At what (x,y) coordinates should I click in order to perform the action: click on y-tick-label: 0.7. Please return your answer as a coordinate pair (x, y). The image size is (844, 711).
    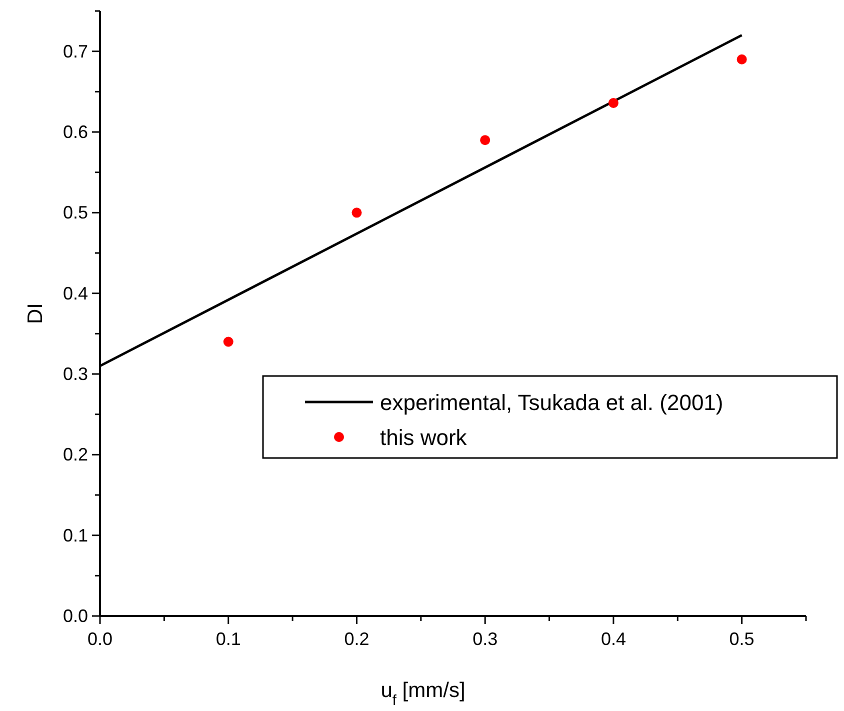
    Looking at the image, I should click on (75, 51).